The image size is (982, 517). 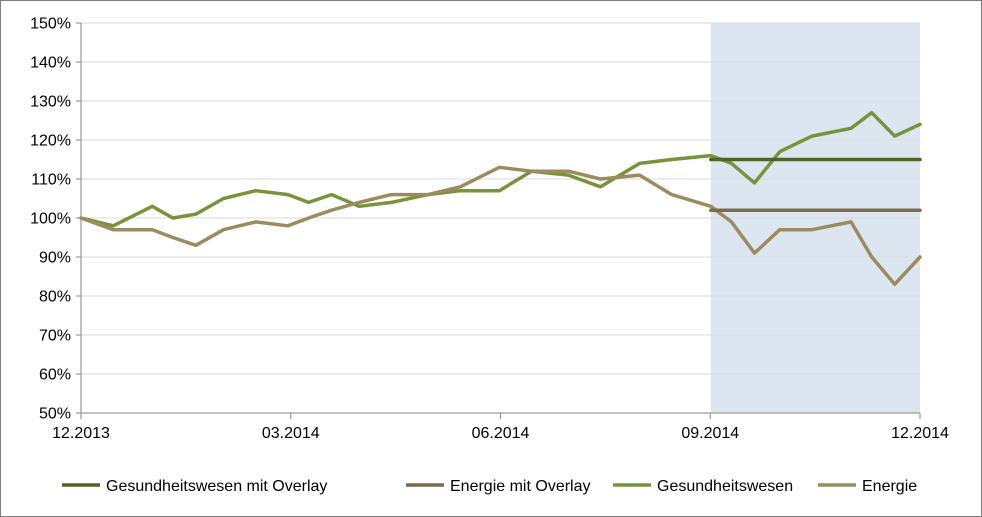 What do you see at coordinates (291, 433) in the screenshot?
I see `x-tick-label: 03.2014` at bounding box center [291, 433].